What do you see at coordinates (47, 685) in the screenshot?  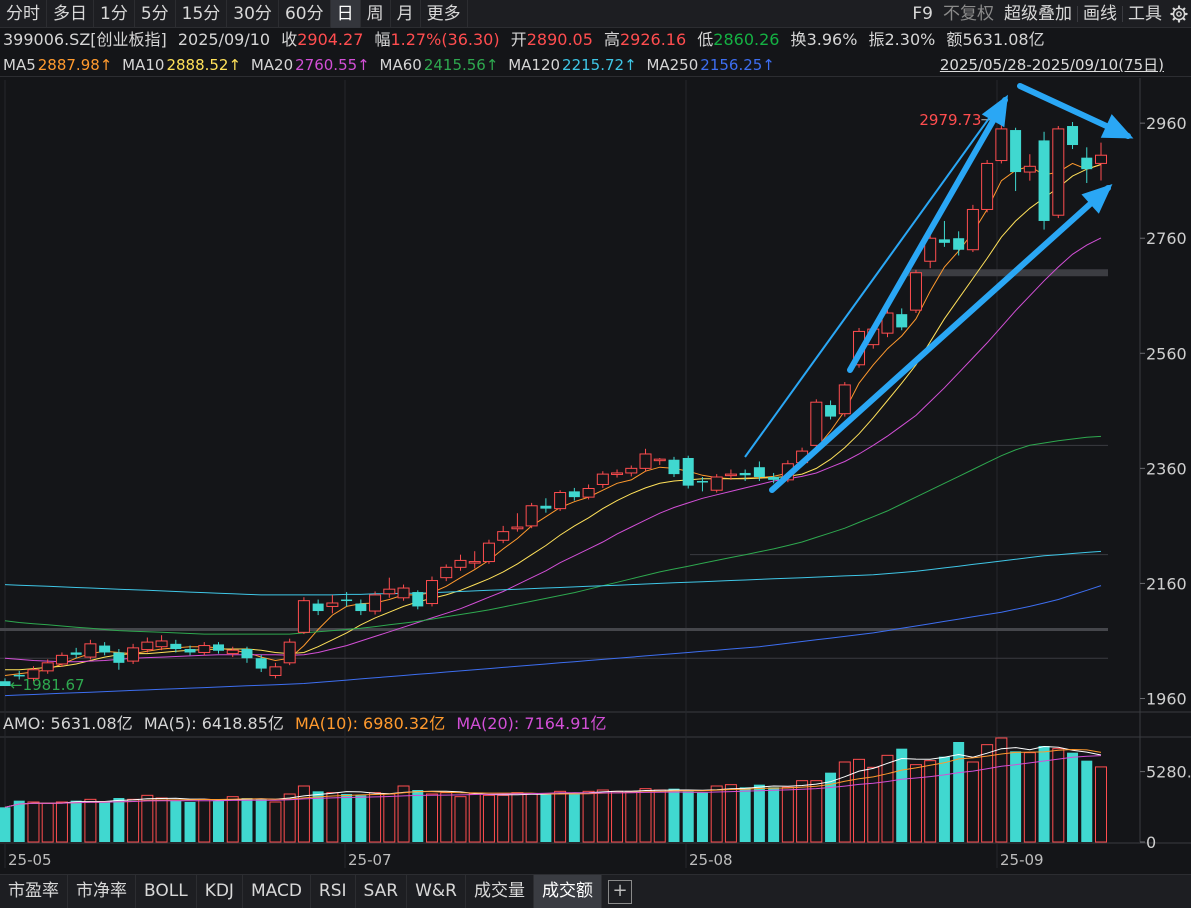 I see `low-annotation: ←1981.67` at bounding box center [47, 685].